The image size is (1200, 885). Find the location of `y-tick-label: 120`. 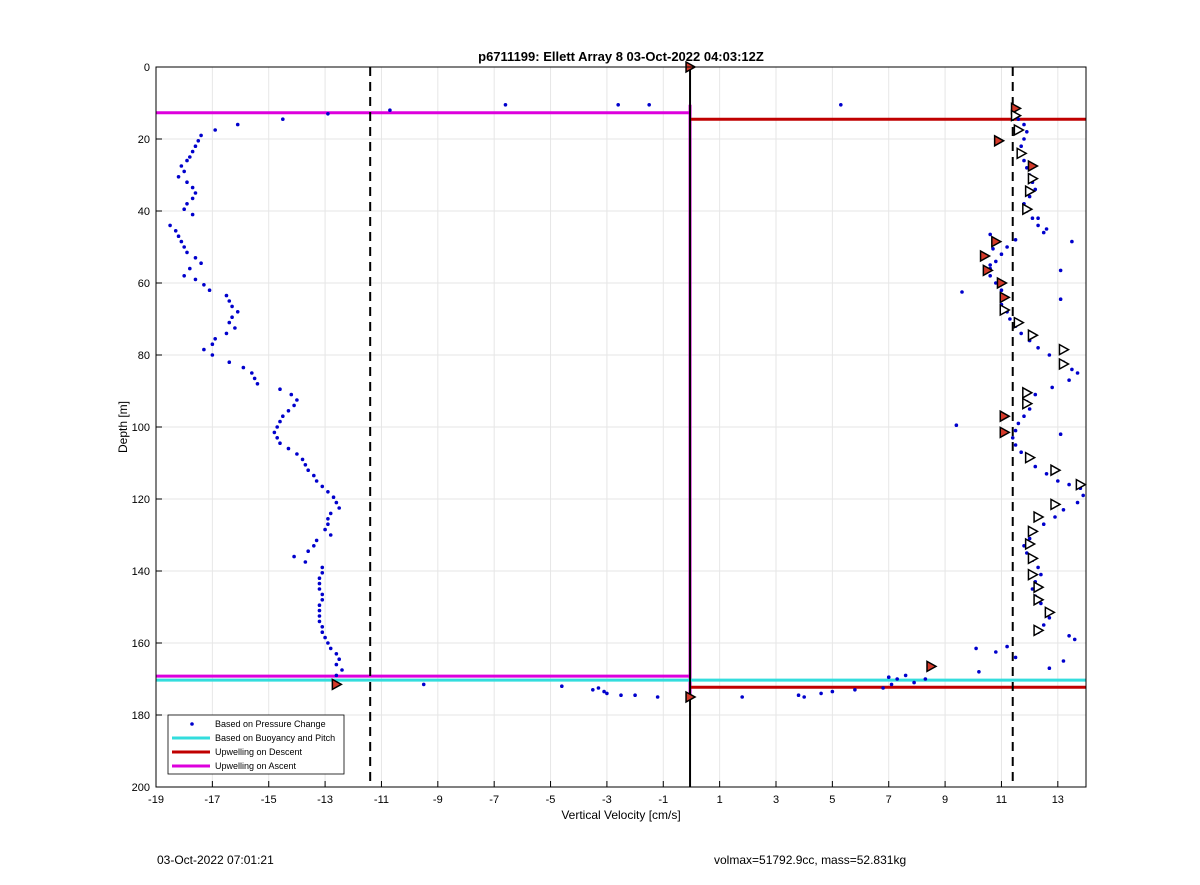

y-tick-label: 120 is located at coordinates (141, 500).